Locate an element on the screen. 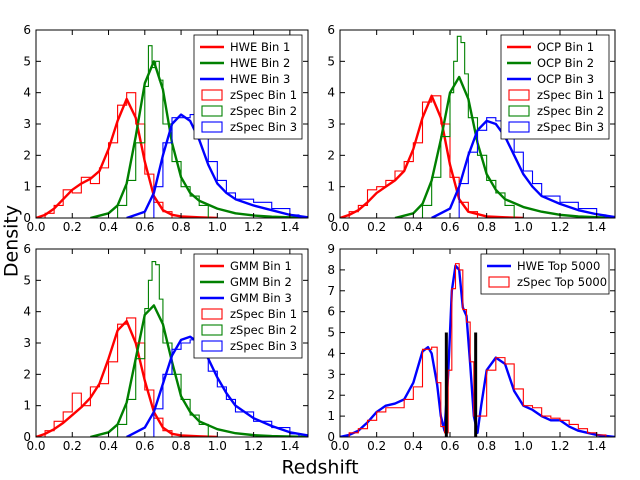 This screenshot has width=640, height=480. legend-item: HWE Bin 2 is located at coordinates (245, 63).